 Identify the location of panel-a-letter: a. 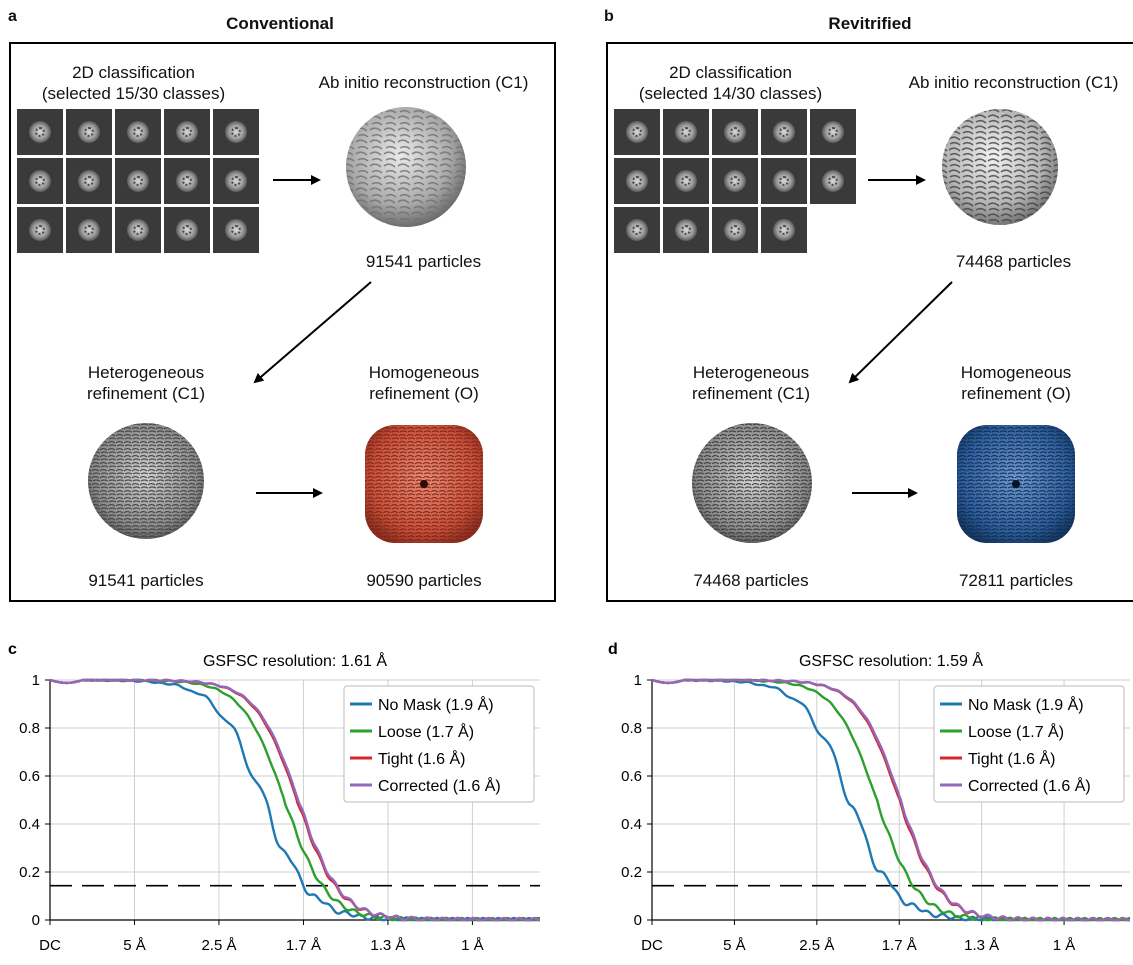
(12, 16).